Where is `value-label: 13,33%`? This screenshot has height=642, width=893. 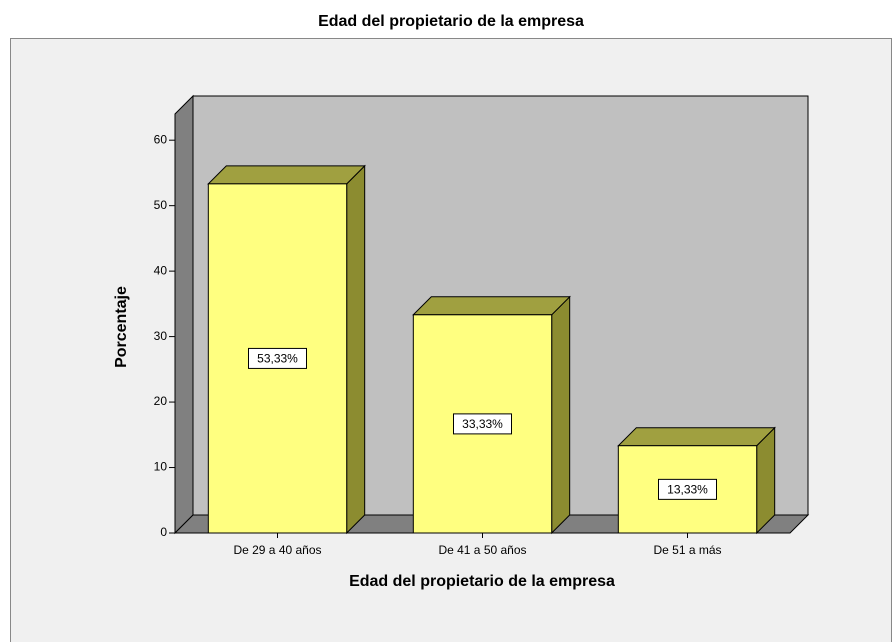
value-label: 13,33% is located at coordinates (687, 490).